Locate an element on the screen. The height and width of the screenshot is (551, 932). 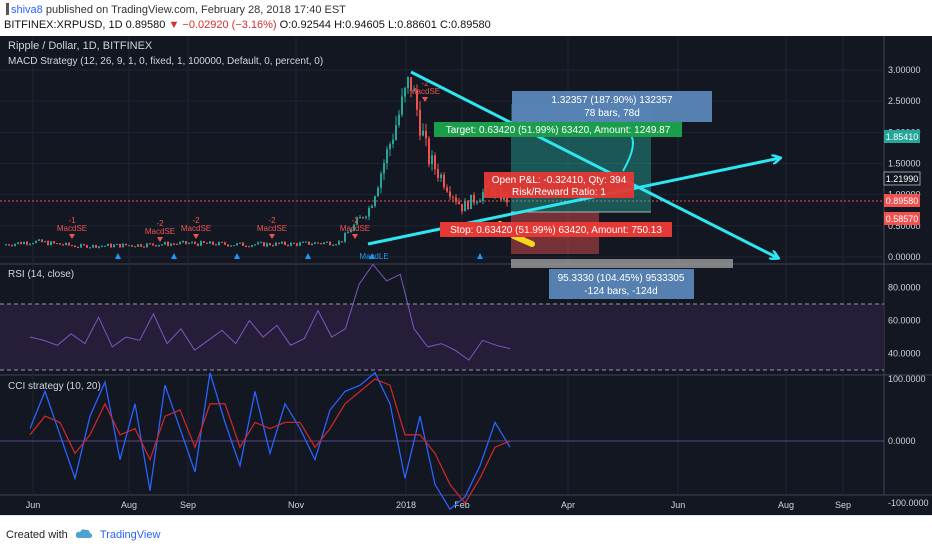
x-tick-label: Aug is located at coordinates (129, 505).